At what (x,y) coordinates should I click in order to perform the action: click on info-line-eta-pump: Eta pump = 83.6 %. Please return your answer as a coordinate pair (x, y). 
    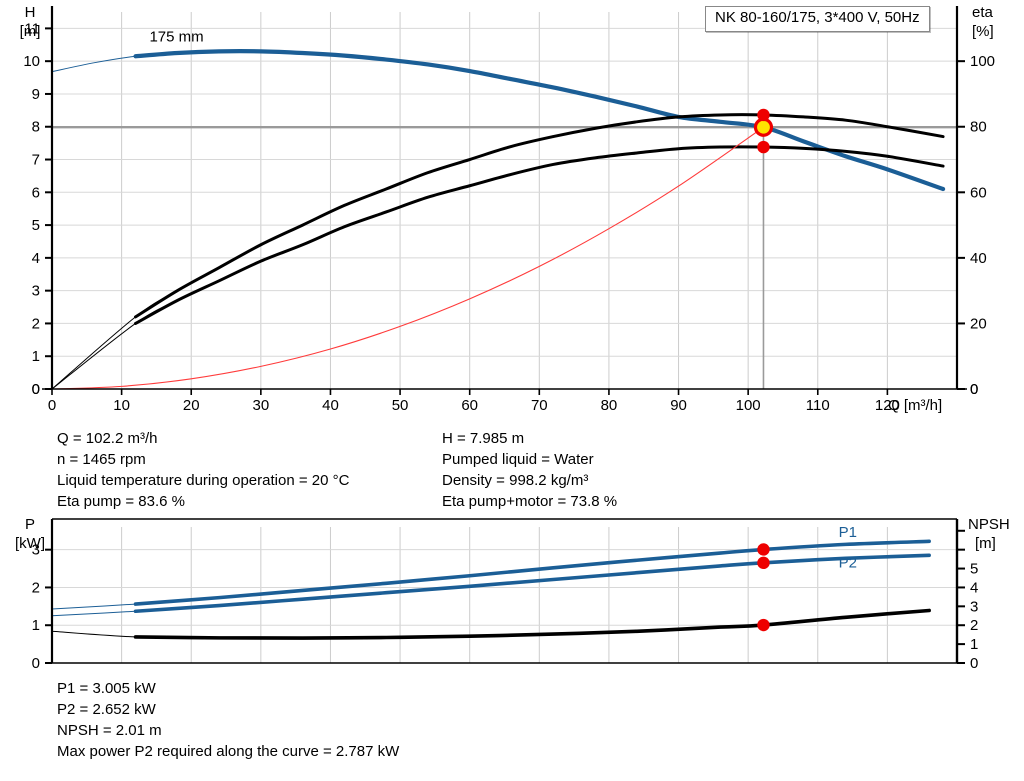
    Looking at the image, I should click on (121, 501).